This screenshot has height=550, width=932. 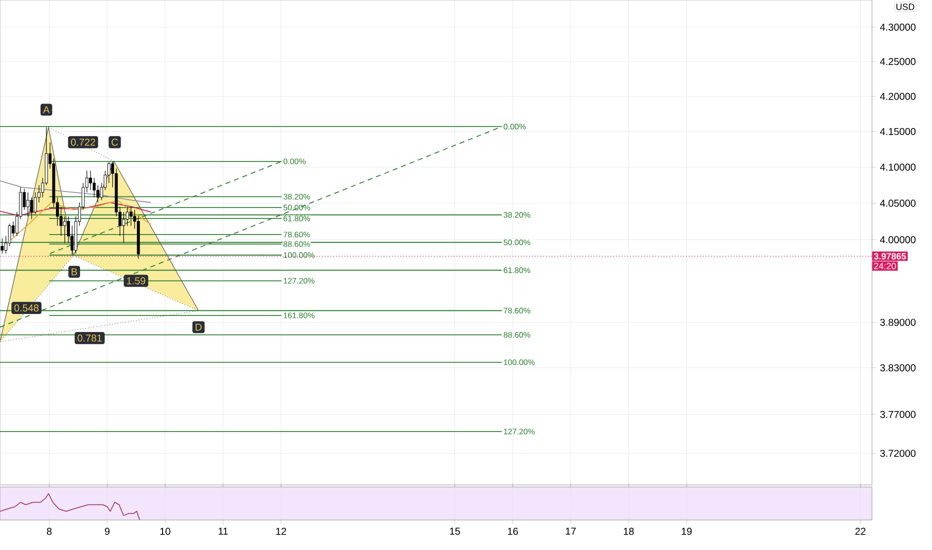 I want to click on y-tick-label: 4.00000, so click(x=898, y=240).